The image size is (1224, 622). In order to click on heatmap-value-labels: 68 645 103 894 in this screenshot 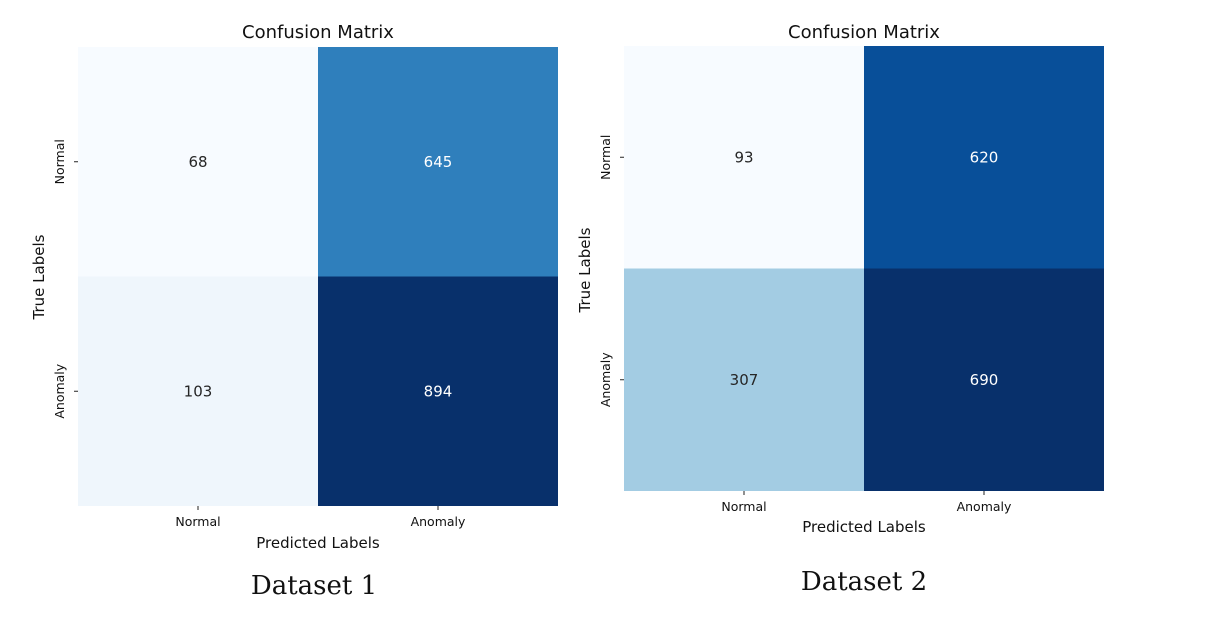, I will do `click(318, 277)`.